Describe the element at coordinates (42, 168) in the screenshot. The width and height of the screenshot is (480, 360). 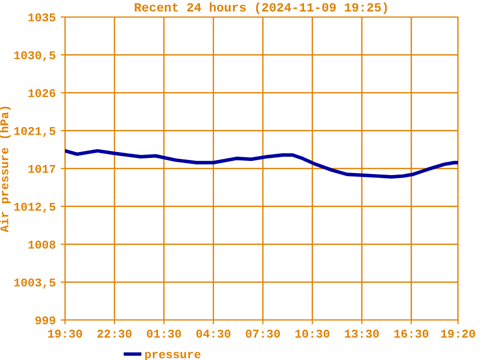
I see `y-tick-label: 1017` at that location.